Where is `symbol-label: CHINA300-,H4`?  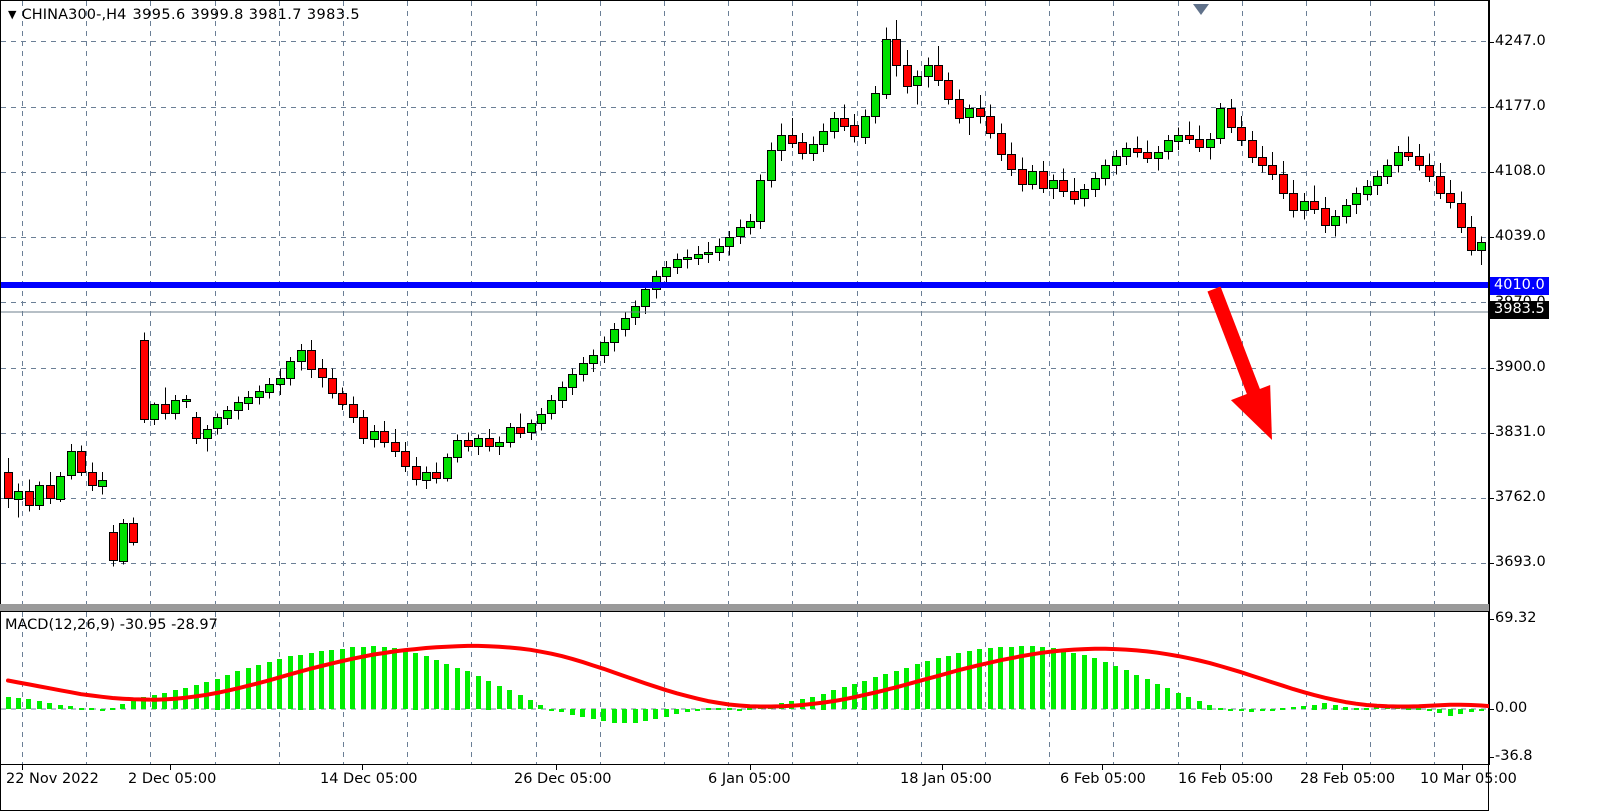
symbol-label: CHINA300-,H4 is located at coordinates (74, 15).